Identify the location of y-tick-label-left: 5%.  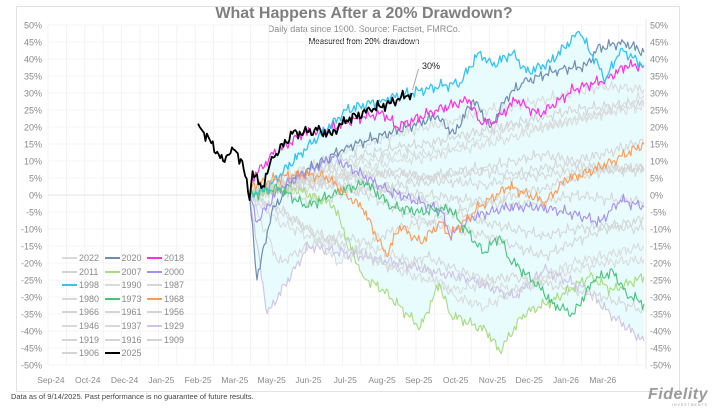
(35, 179).